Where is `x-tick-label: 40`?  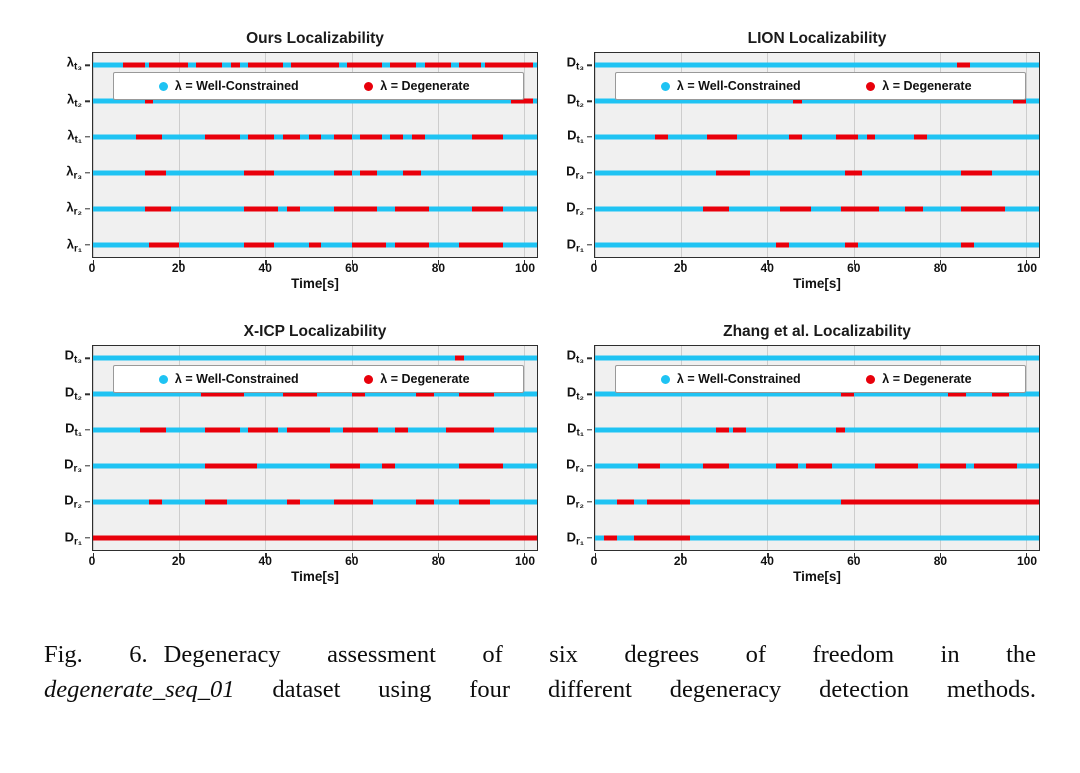 x-tick-label: 40 is located at coordinates (767, 268).